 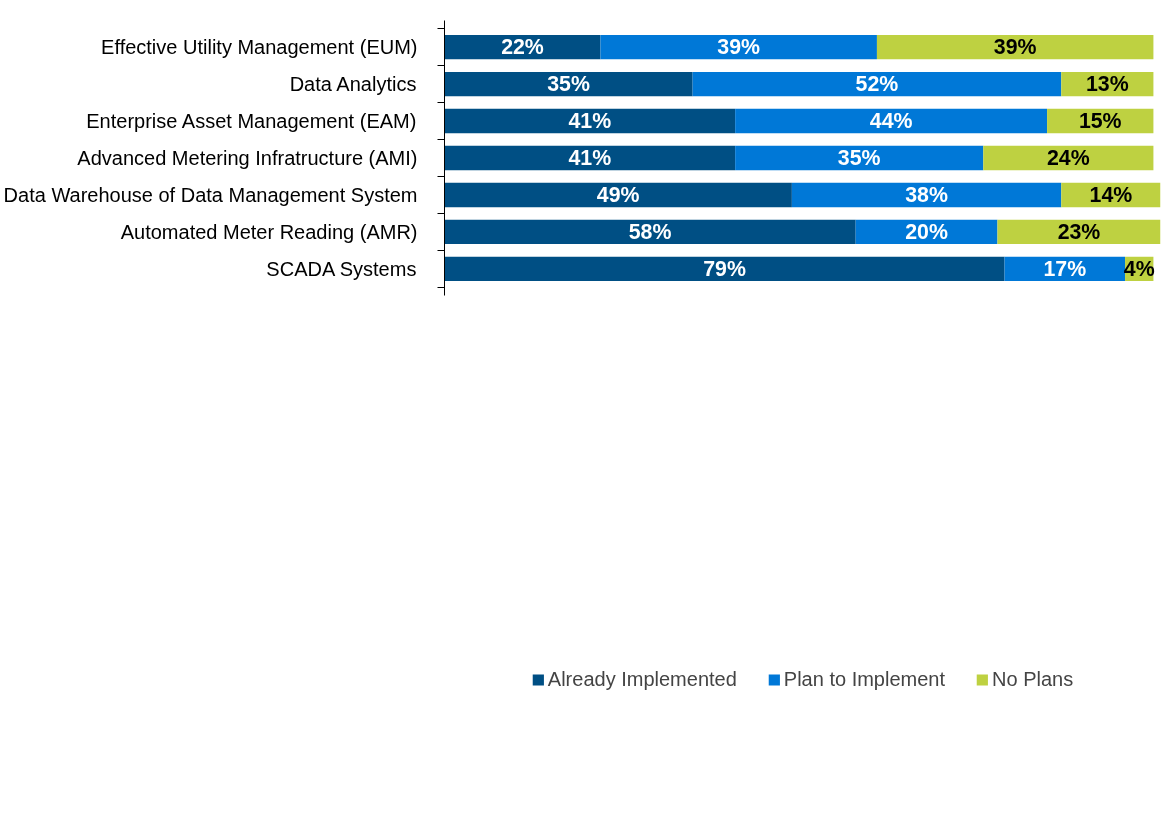 What do you see at coordinates (1100, 121) in the screenshot?
I see `data-label: 15%` at bounding box center [1100, 121].